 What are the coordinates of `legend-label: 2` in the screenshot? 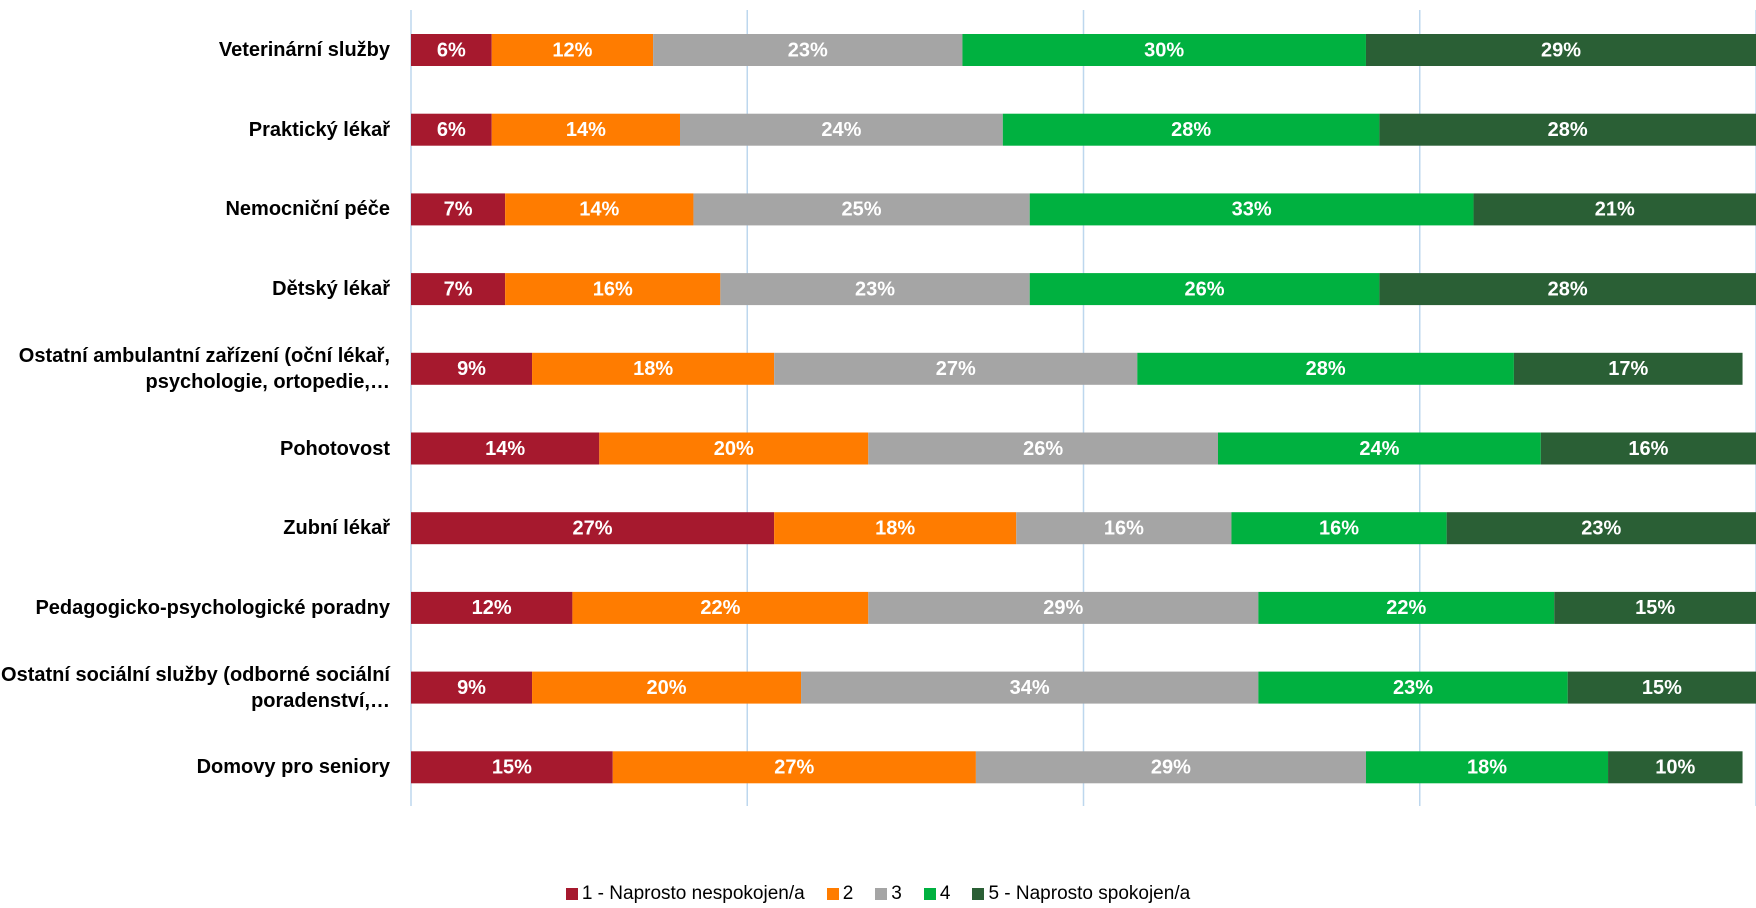 It's located at (848, 893).